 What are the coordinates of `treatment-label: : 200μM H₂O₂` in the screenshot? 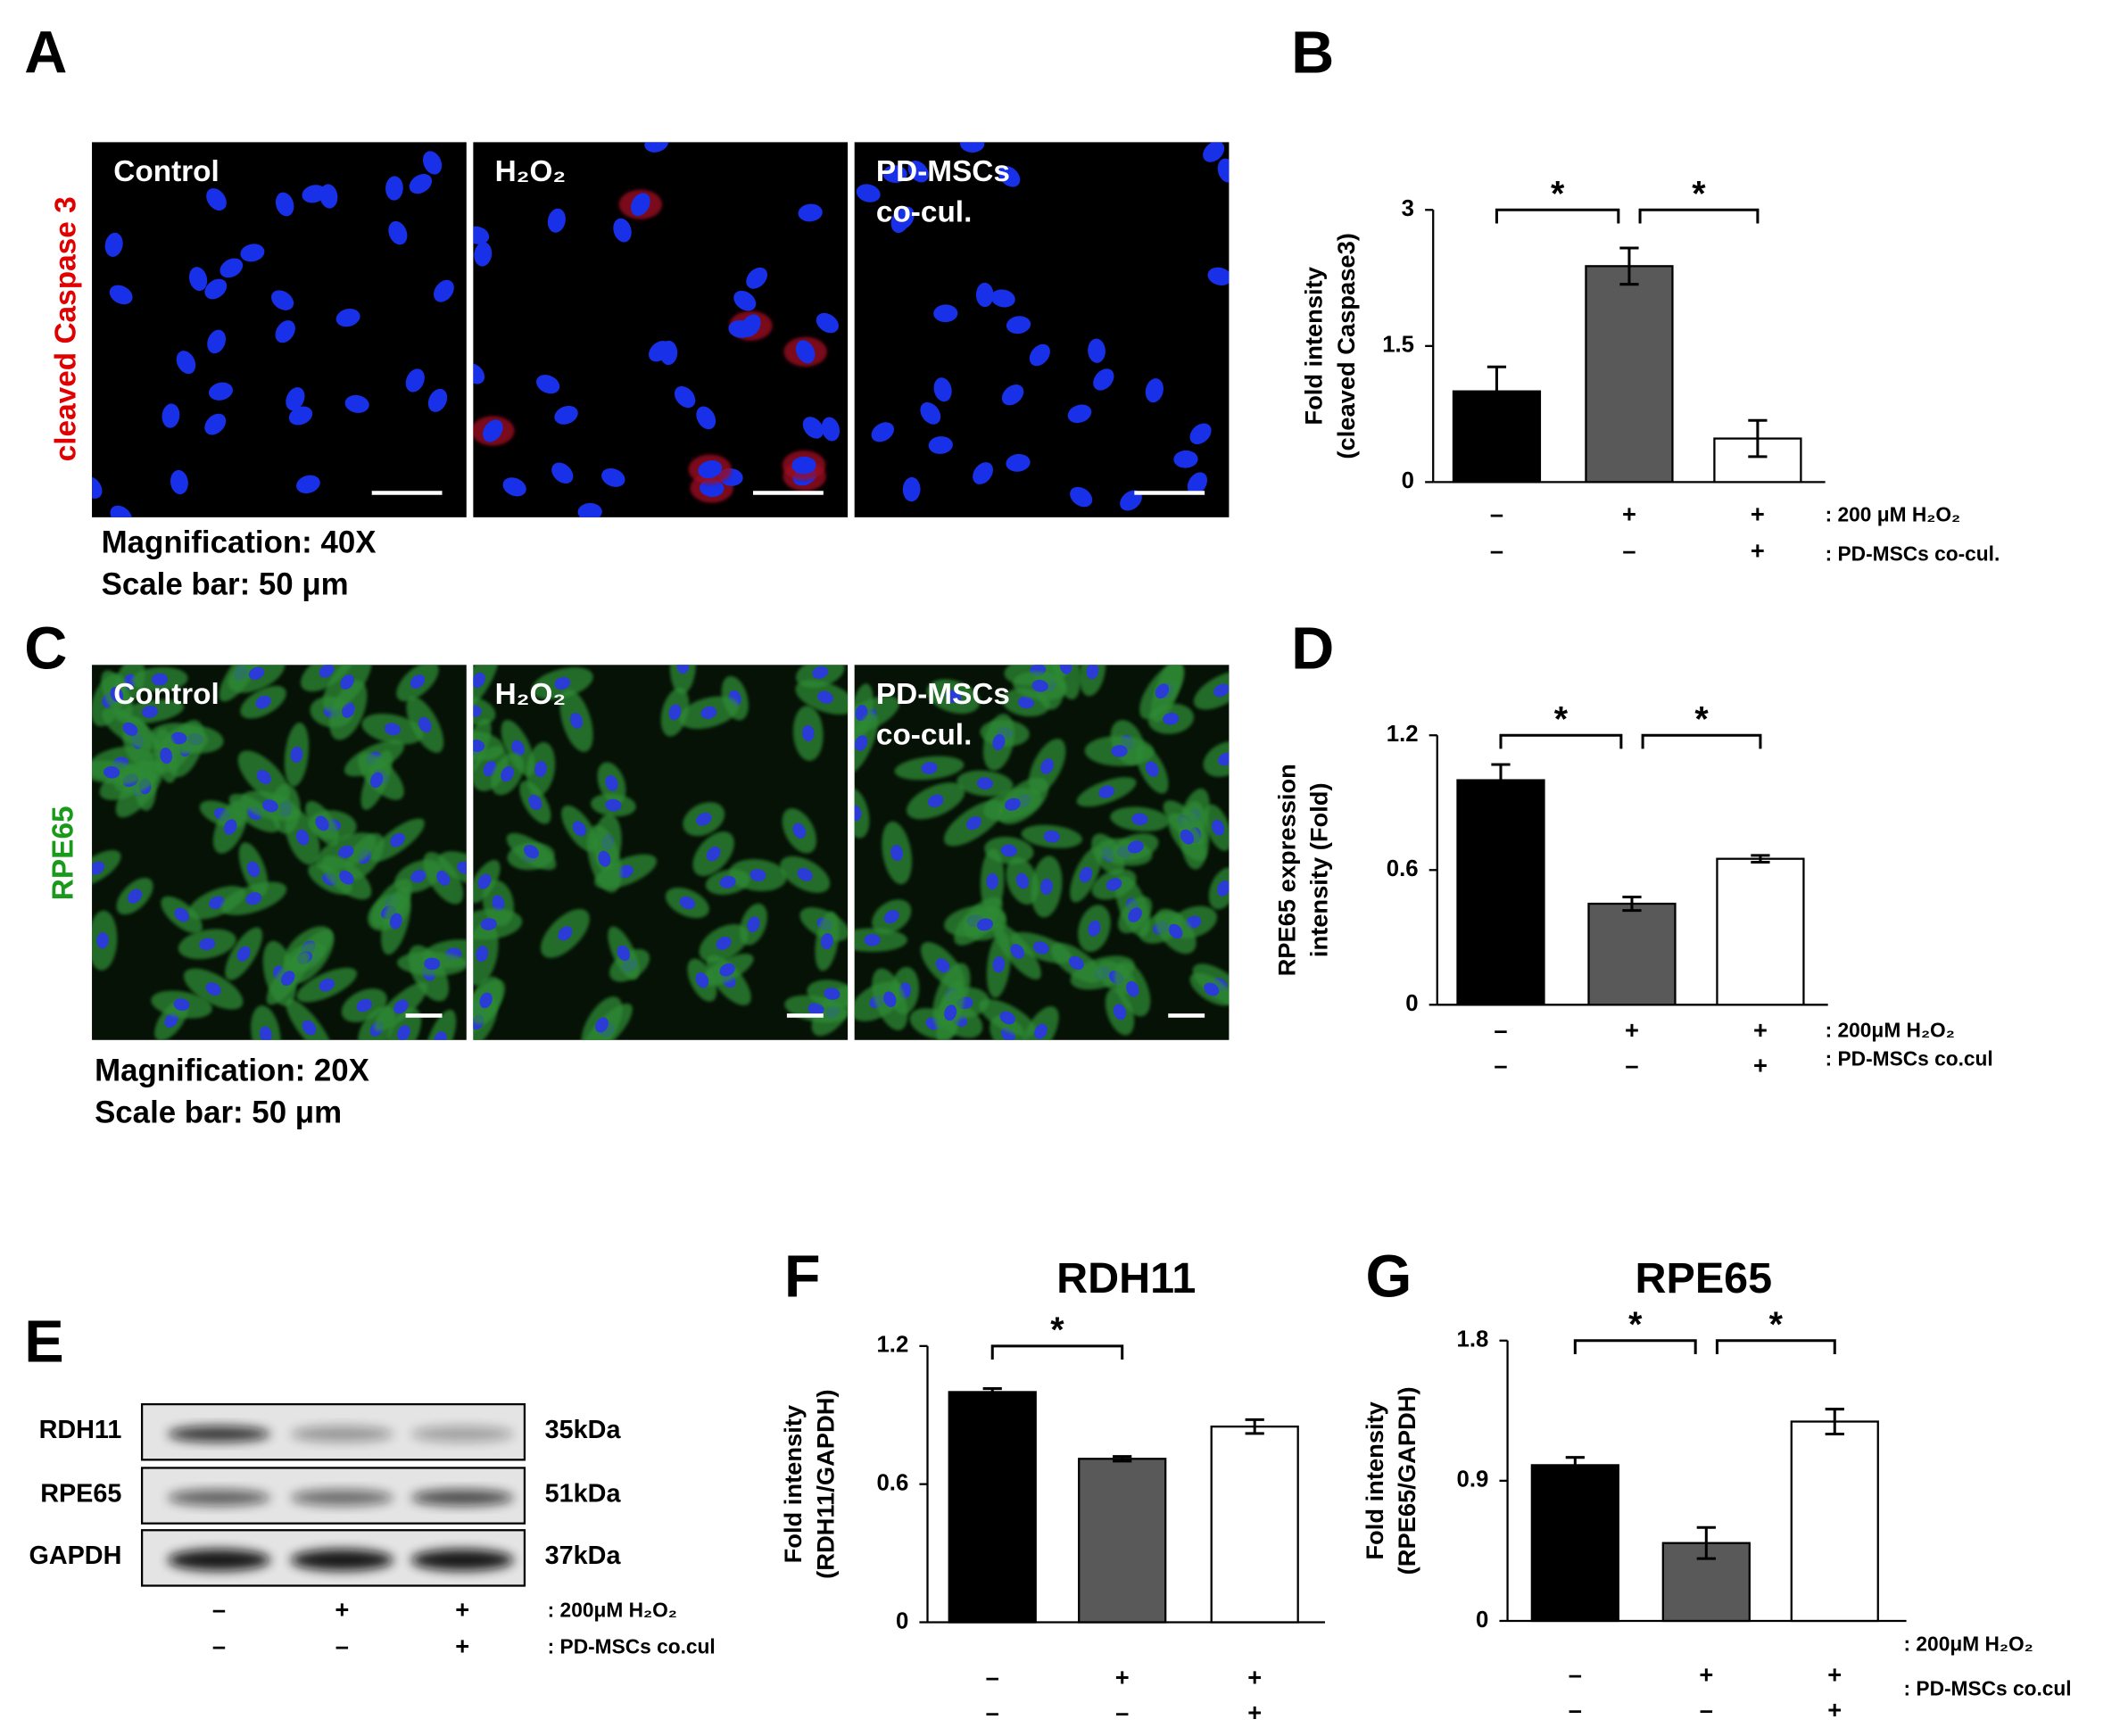 It's located at (1890, 1030).